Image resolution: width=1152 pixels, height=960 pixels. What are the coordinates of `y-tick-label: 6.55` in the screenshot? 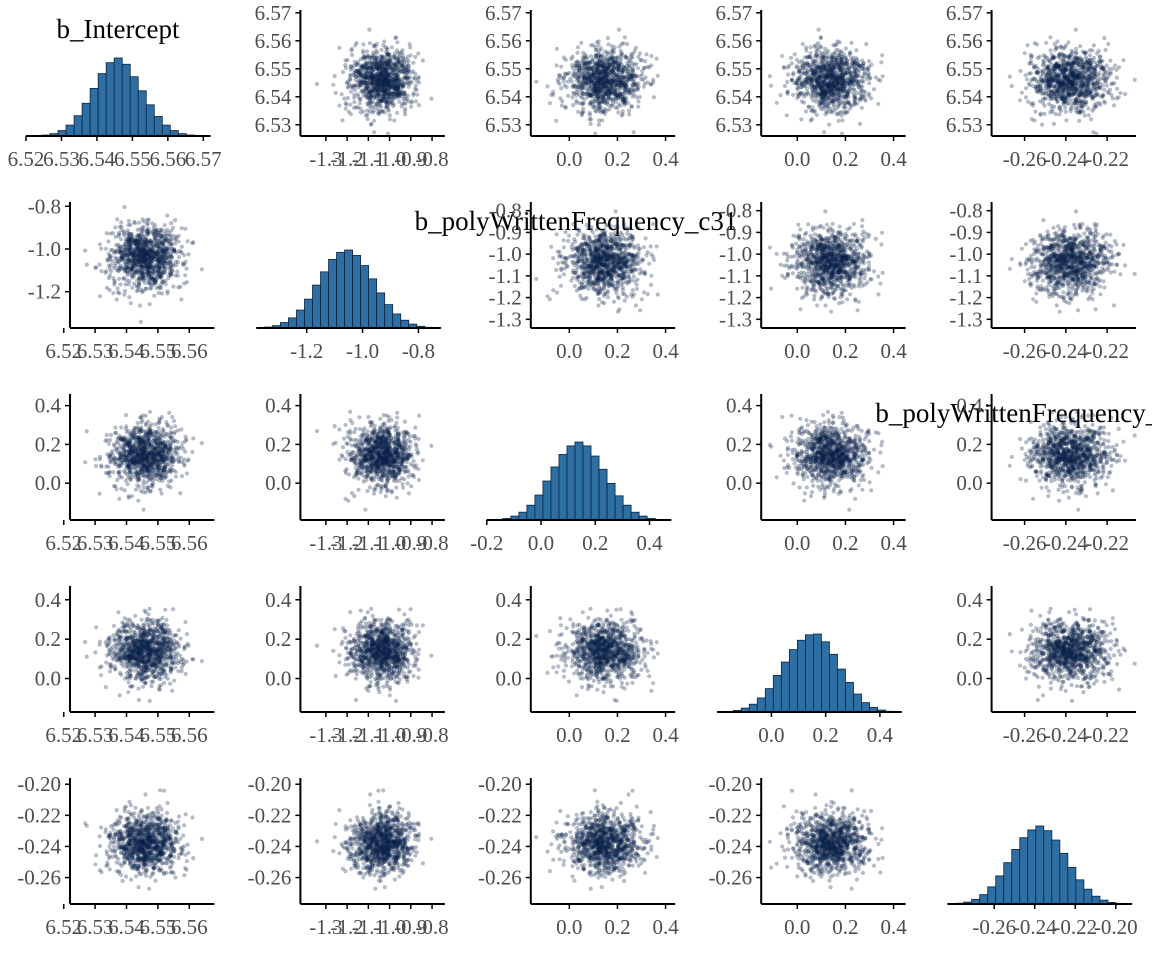 It's located at (964, 69).